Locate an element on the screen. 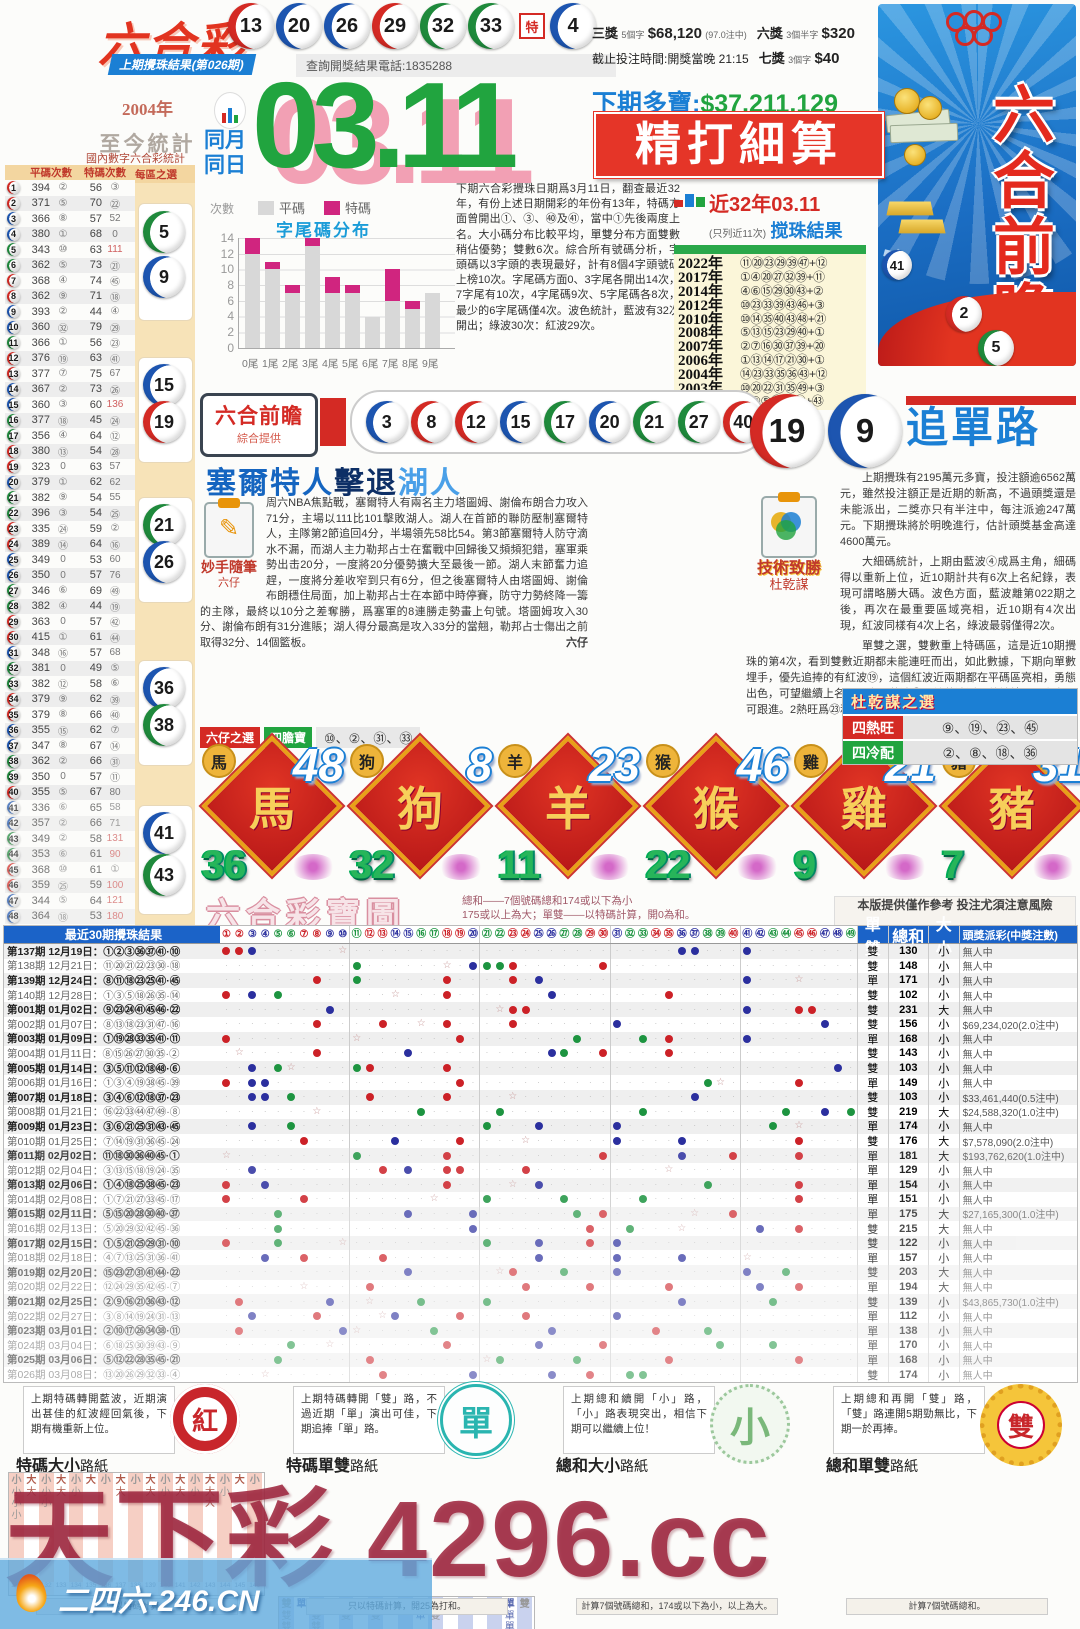  draw-label: 第026期 03月08日：⑬⑳㉖㉙㉜㉝·④ is located at coordinates (94, 1375).